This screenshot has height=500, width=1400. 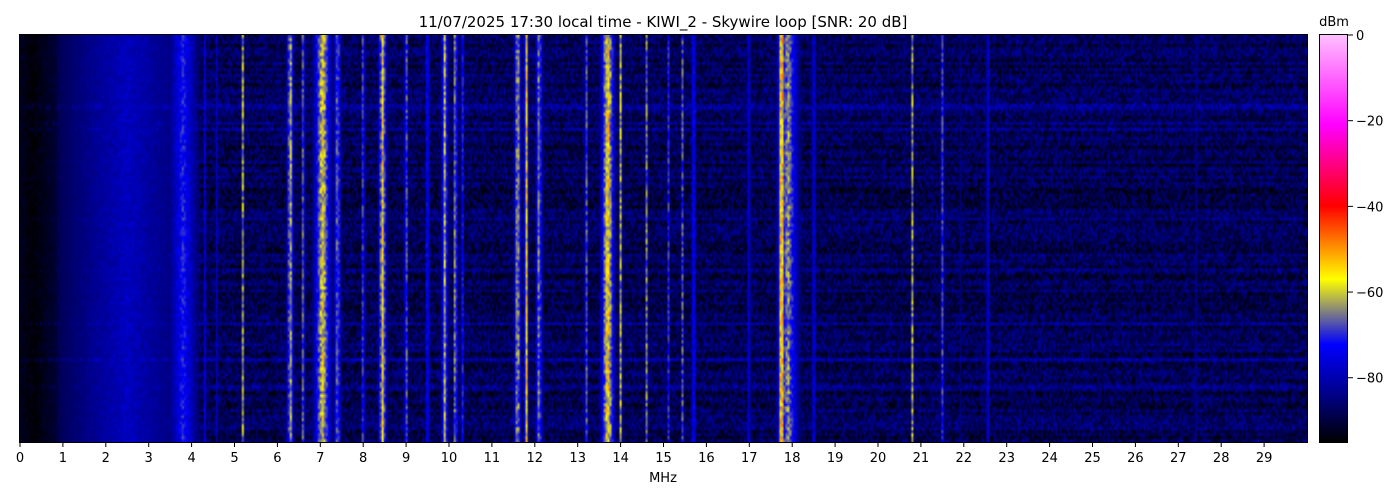 What do you see at coordinates (921, 458) in the screenshot?
I see `x-tick-label: 21` at bounding box center [921, 458].